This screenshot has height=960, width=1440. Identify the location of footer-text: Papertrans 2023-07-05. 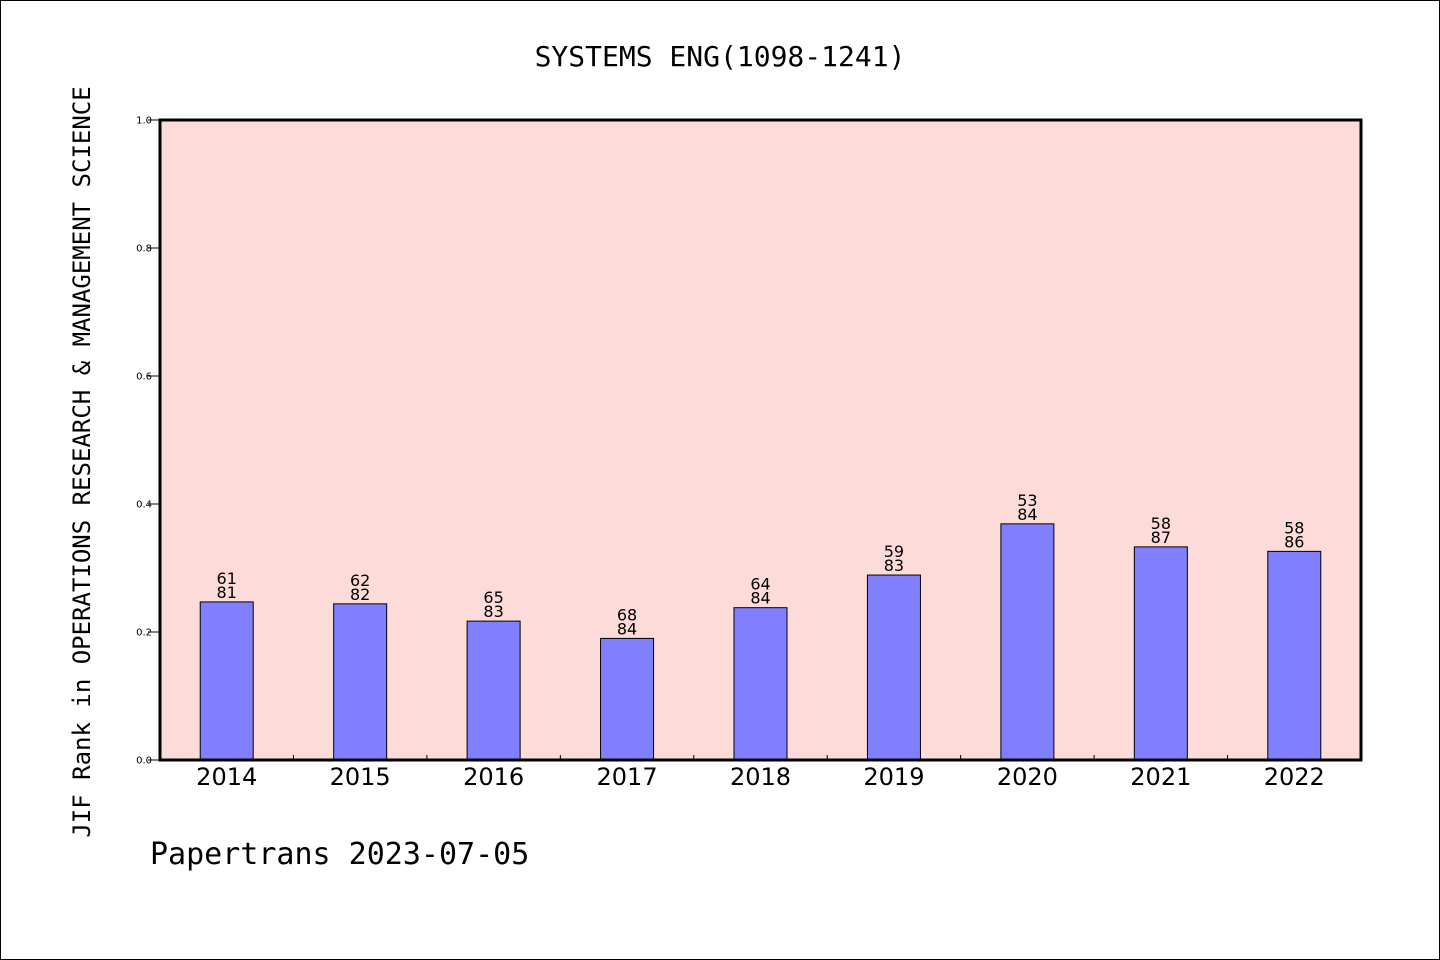
(339, 854).